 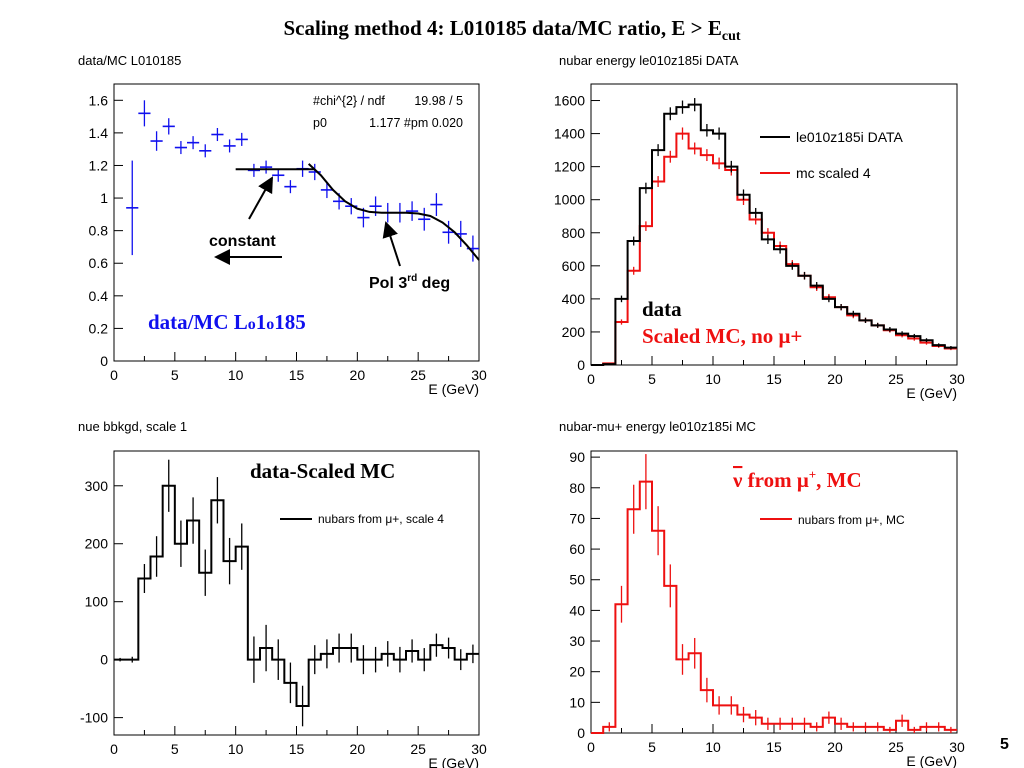 What do you see at coordinates (322, 471) in the screenshot?
I see `data-scaled-mc-annotation: data-Scaled MC` at bounding box center [322, 471].